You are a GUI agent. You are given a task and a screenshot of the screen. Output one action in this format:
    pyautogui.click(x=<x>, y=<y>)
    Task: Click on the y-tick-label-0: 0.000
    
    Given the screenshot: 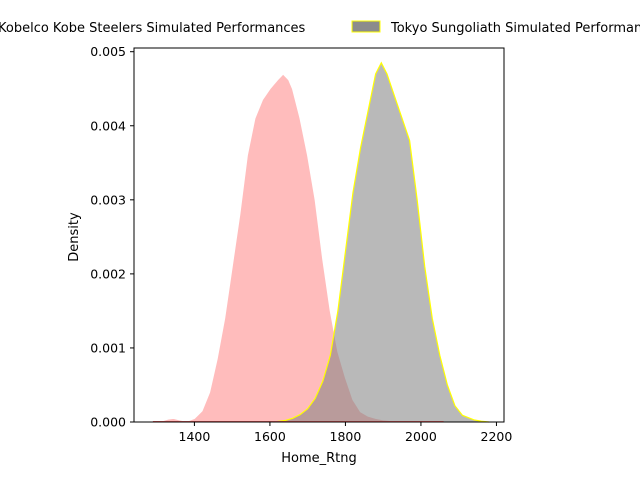 What is the action you would take?
    pyautogui.click(x=108, y=422)
    